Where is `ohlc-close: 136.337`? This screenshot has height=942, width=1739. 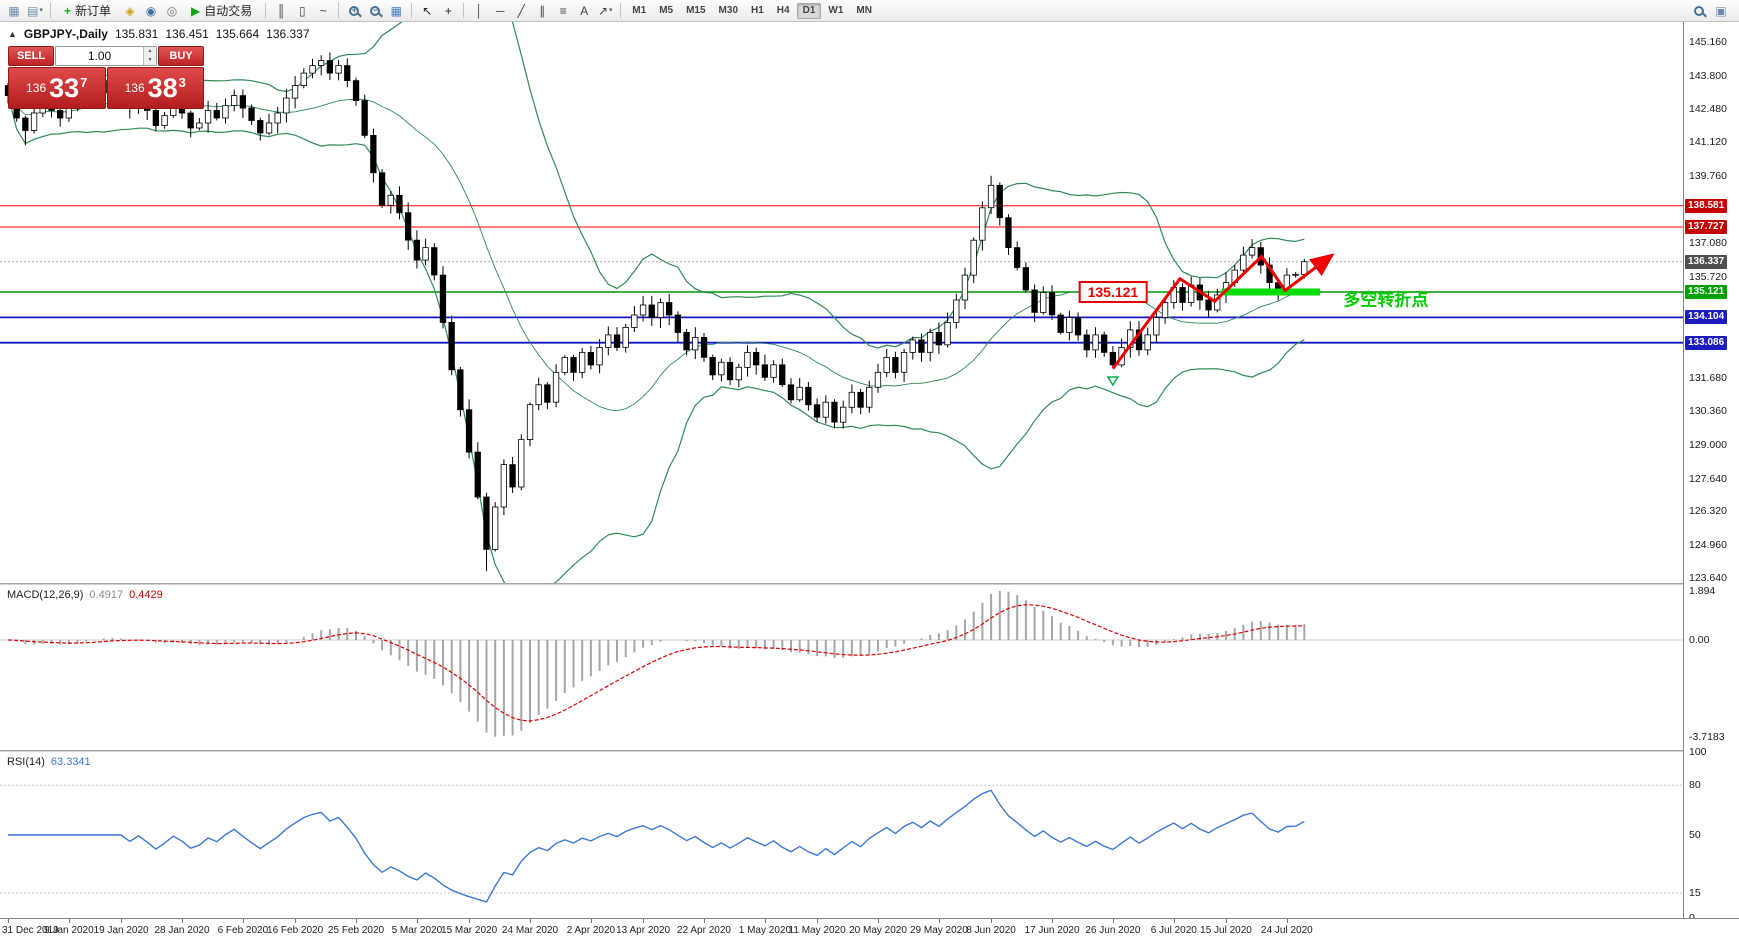
ohlc-close: 136.337 is located at coordinates (288, 34).